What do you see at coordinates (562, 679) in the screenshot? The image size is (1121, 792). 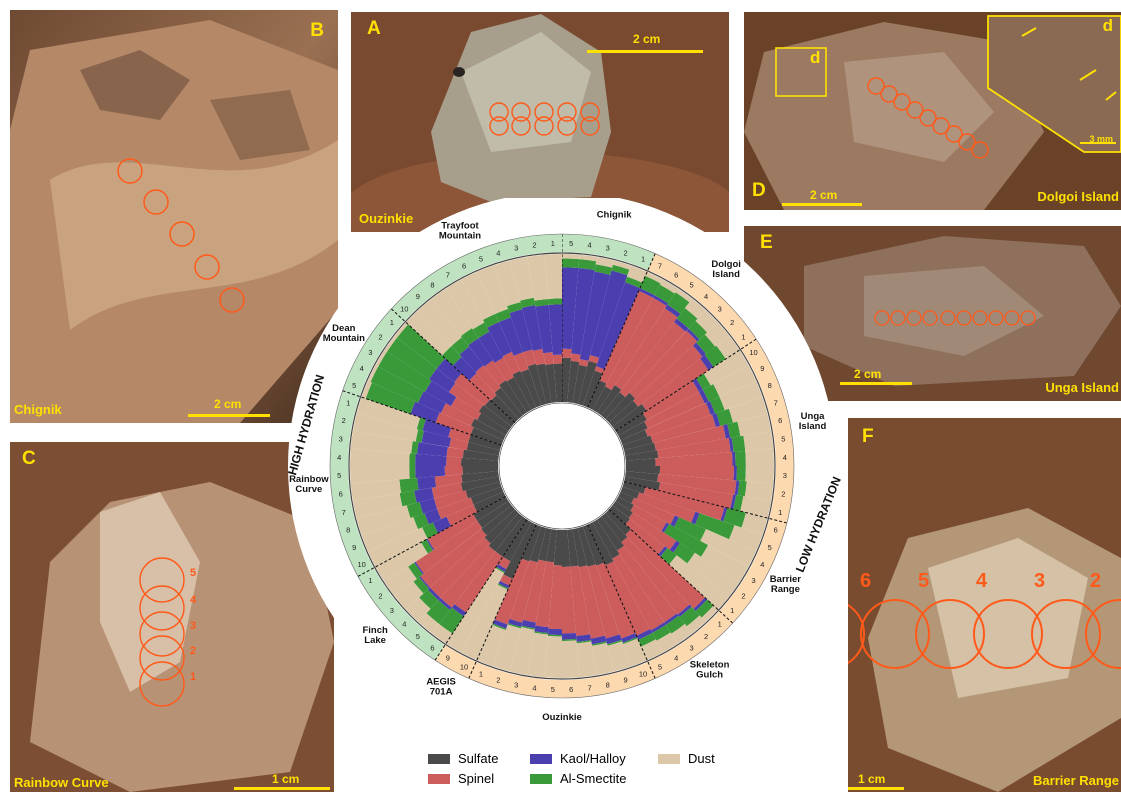 I see `hydration-band-ouzinkie` at bounding box center [562, 679].